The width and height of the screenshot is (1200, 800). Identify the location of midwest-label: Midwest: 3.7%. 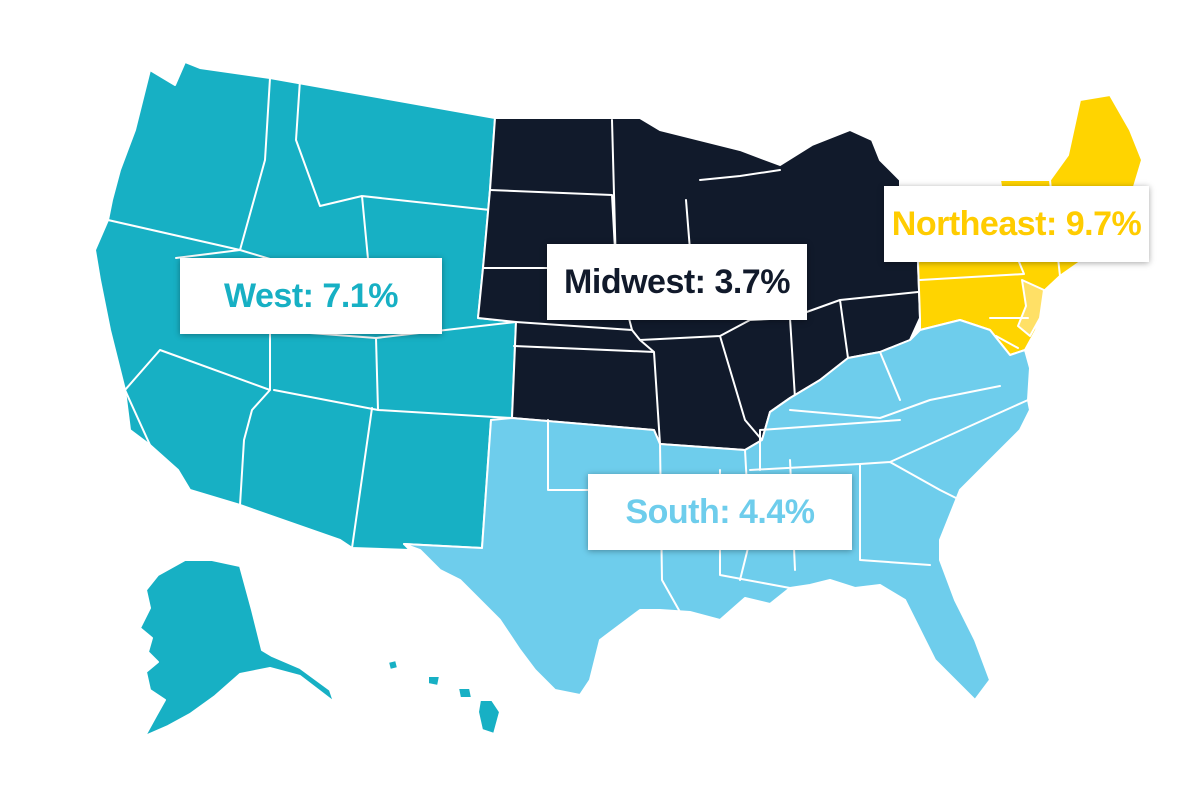
(677, 282).